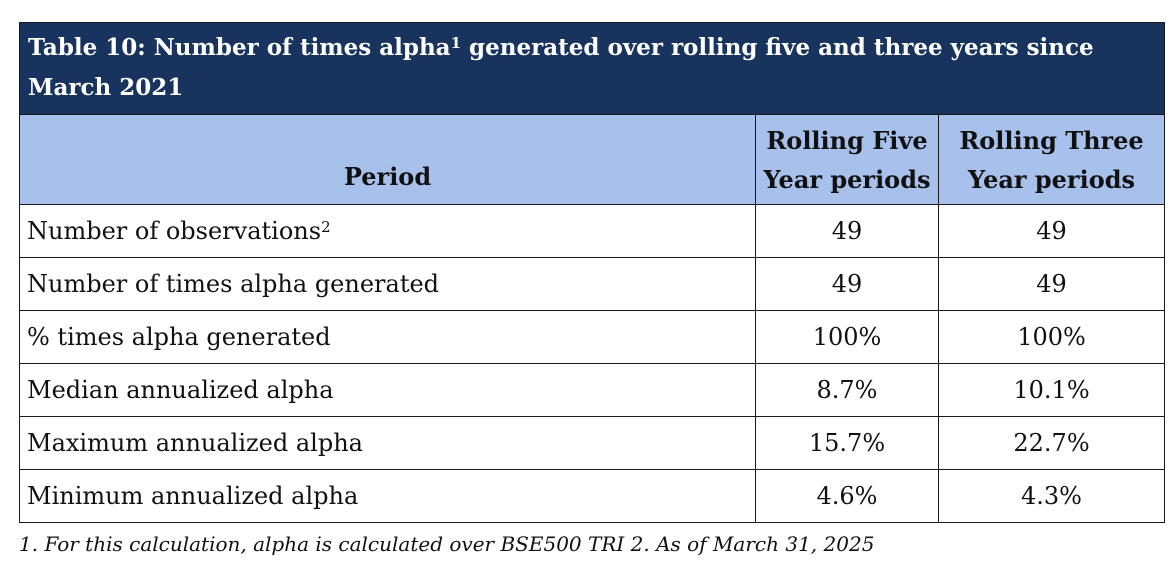 Image resolution: width=1176 pixels, height=570 pixels. I want to click on cell-rolling-three: 22.7%, so click(1051, 443).